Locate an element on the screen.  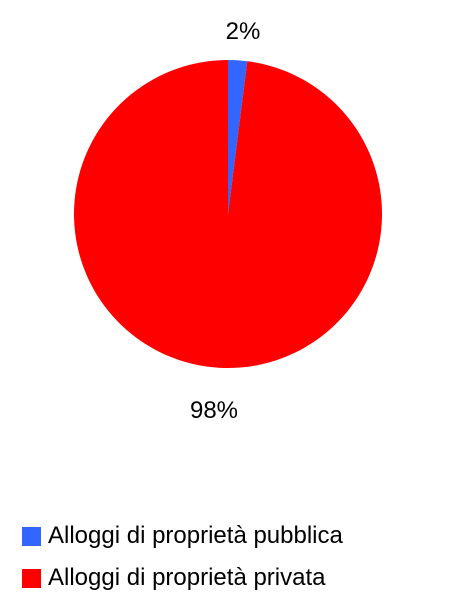
pie-slice-public is located at coordinates (238, 137).